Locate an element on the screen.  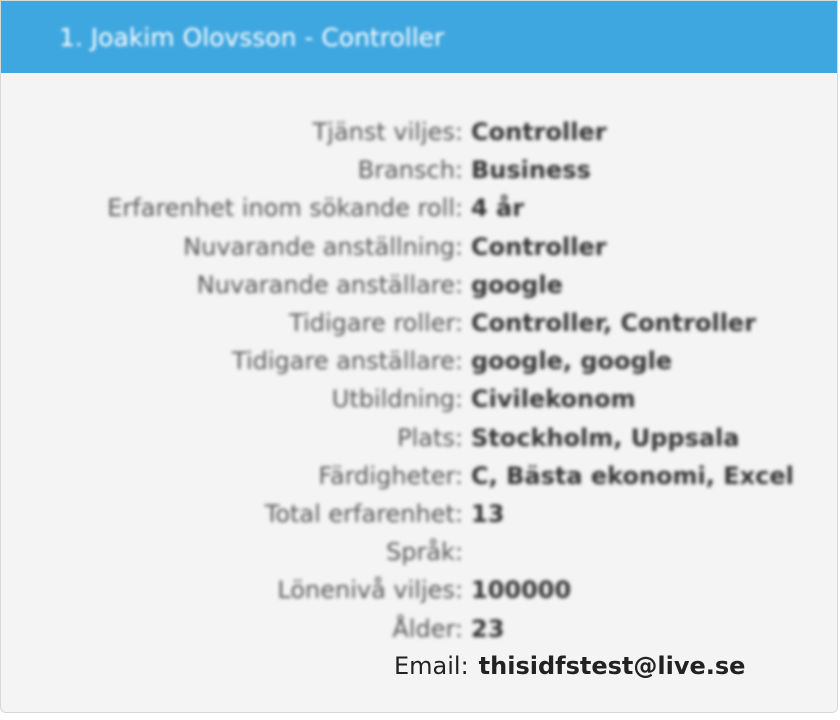
detail-value: Stockholm, Uppsala is located at coordinates (605, 437).